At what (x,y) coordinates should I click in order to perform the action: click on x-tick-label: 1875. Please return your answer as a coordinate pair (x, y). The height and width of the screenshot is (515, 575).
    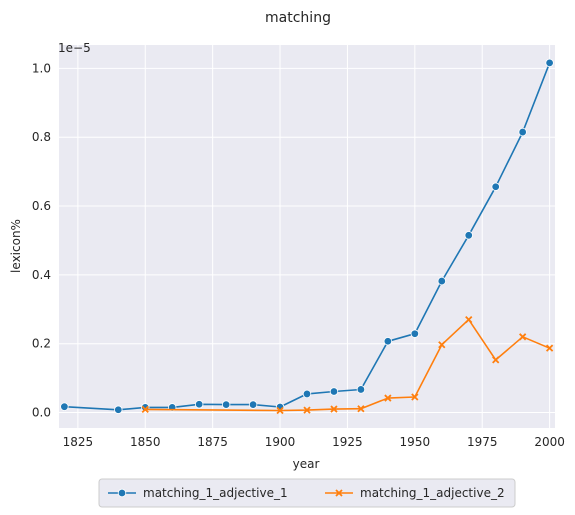
    Looking at the image, I should click on (212, 442).